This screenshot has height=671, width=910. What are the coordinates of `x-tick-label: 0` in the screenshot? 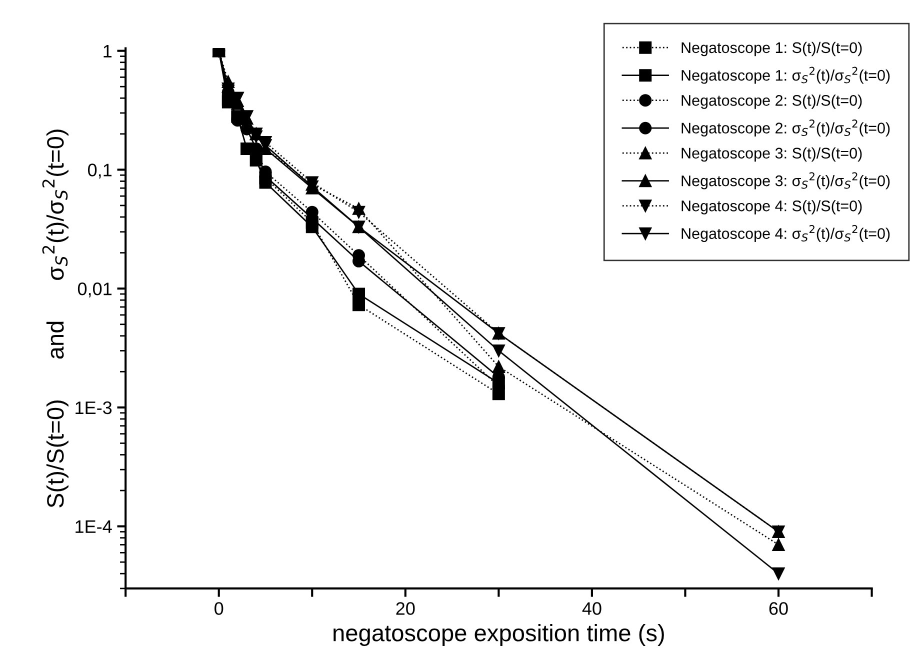 It's located at (219, 608).